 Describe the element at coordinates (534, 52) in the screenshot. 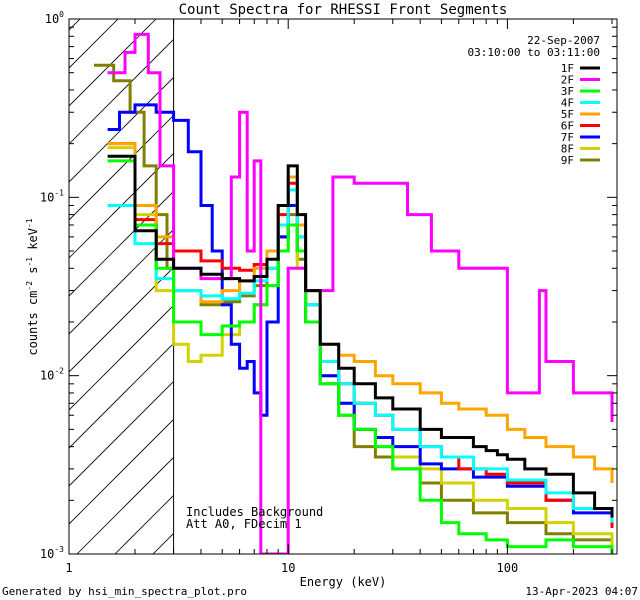

I see `legend-time-range: 03:10:00 to 03:11:00` at that location.